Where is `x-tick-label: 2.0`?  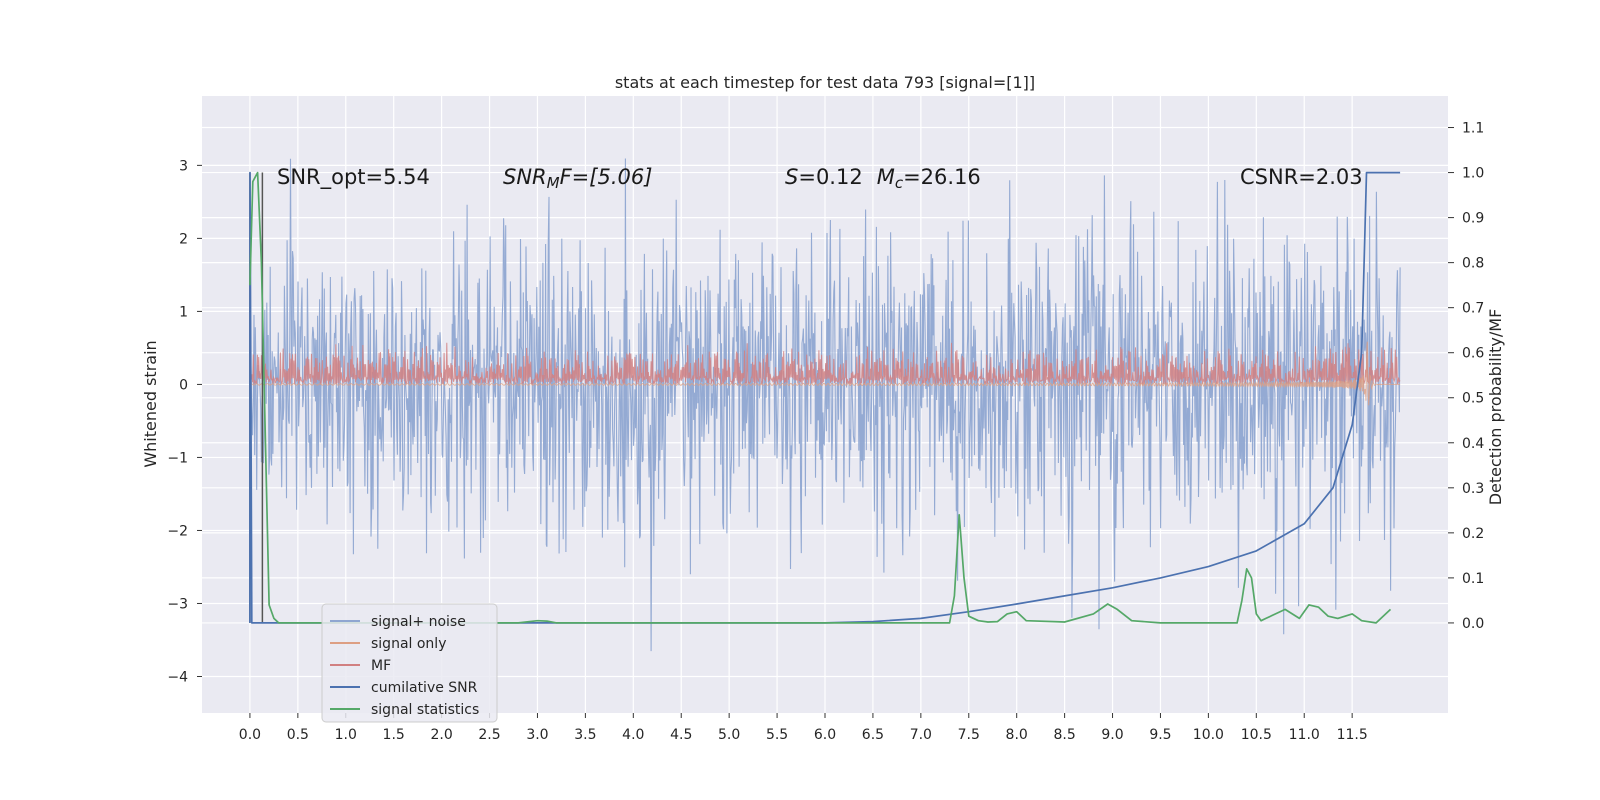
x-tick-label: 2.0 is located at coordinates (441, 735).